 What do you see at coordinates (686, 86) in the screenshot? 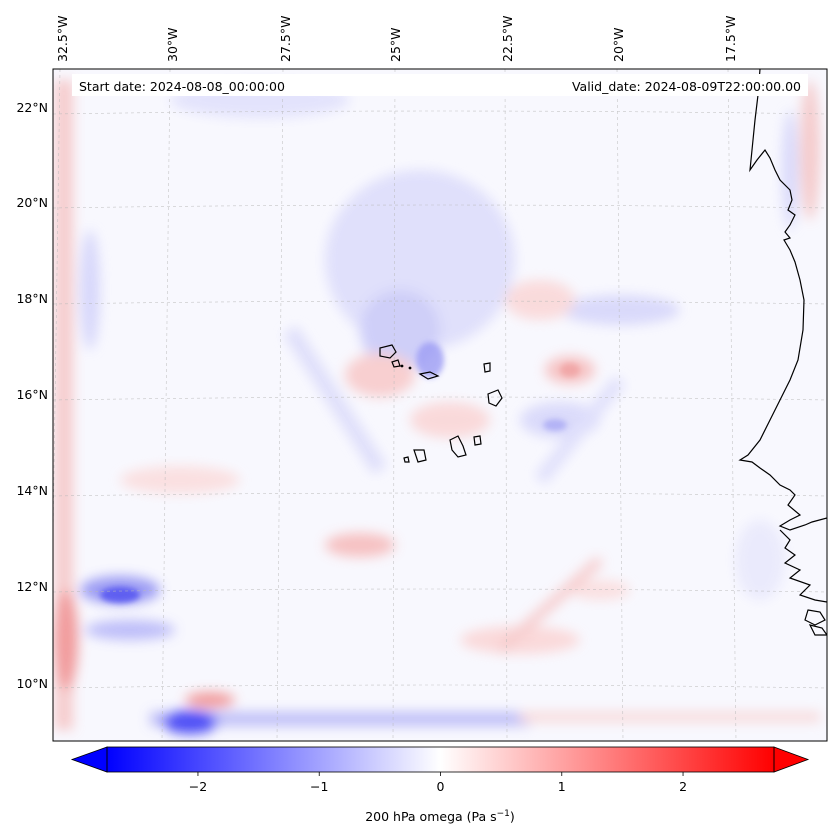
I see `valid-date-text: Valid_date: 2024-08-09T22:00:00.00` at bounding box center [686, 86].